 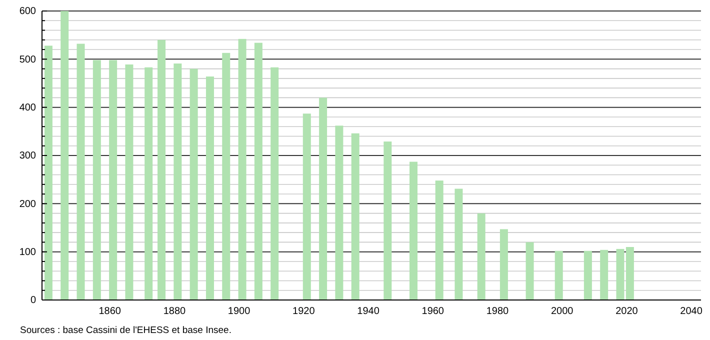 What do you see at coordinates (27, 108) in the screenshot?
I see `y-tick-label: 400` at bounding box center [27, 108].